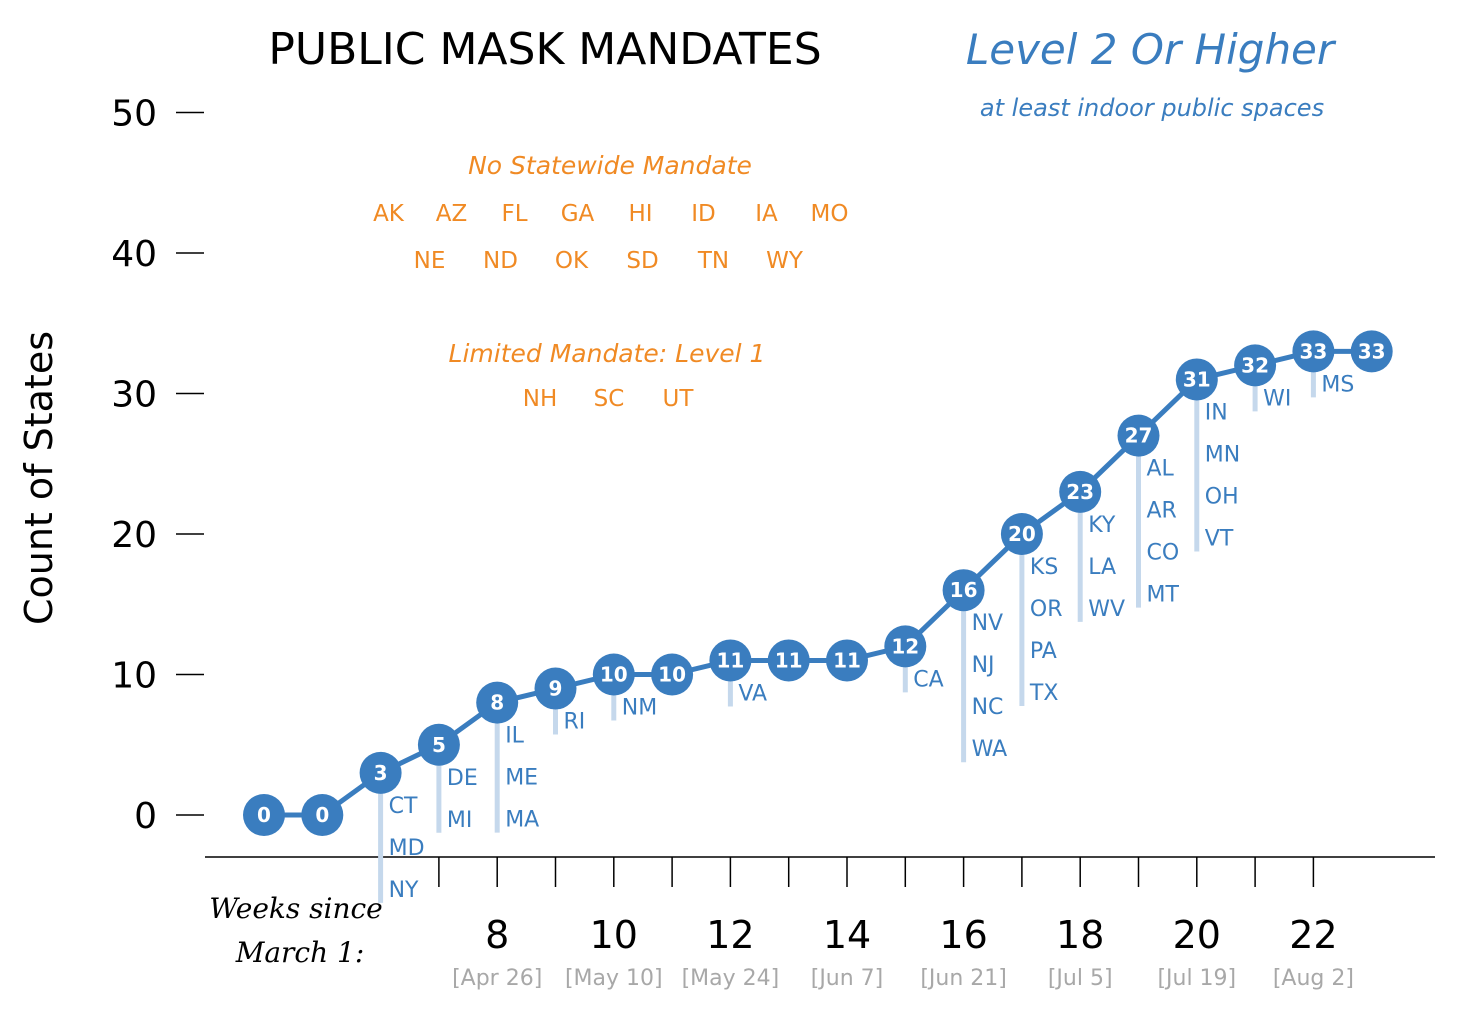 This screenshot has height=1023, width=1470. What do you see at coordinates (703, 214) in the screenshot?
I see `orange-state-label: ID` at bounding box center [703, 214].